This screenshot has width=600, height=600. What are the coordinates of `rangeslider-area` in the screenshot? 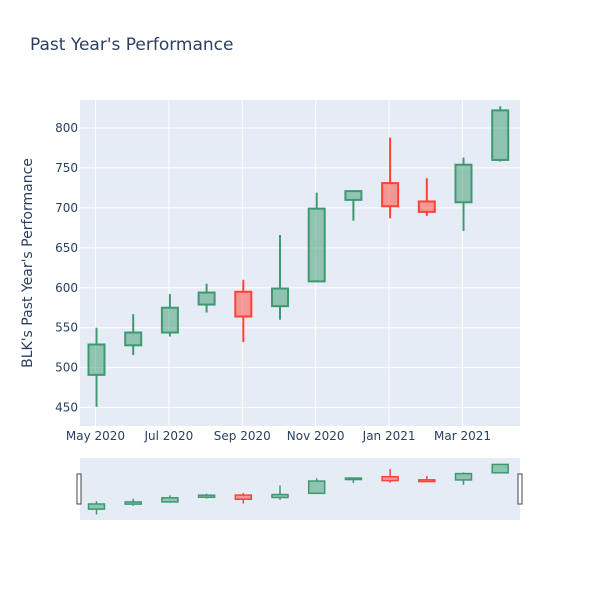 It's located at (300, 489).